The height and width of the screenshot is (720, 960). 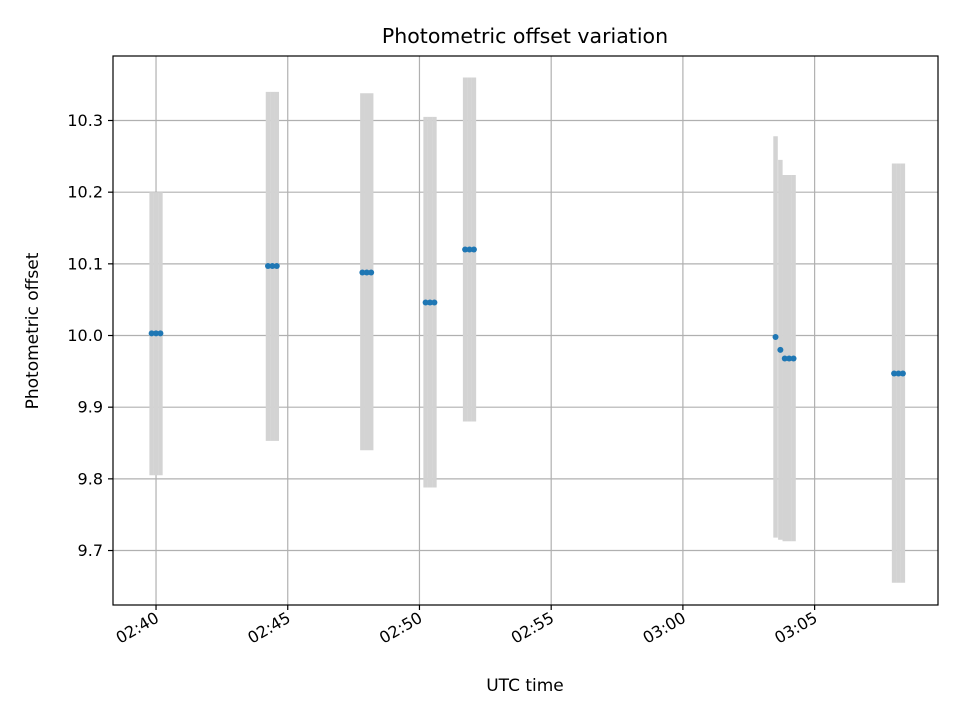 What do you see at coordinates (527, 311) in the screenshot?
I see `data-points` at bounding box center [527, 311].